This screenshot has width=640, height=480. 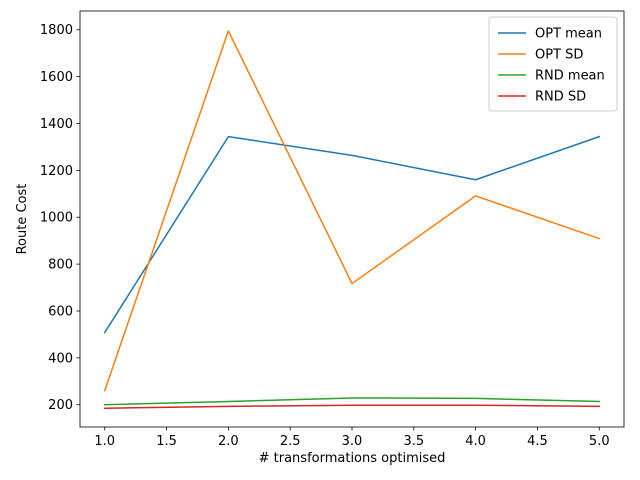 What do you see at coordinates (599, 441) in the screenshot?
I see `x-tick-label: 5.0` at bounding box center [599, 441].